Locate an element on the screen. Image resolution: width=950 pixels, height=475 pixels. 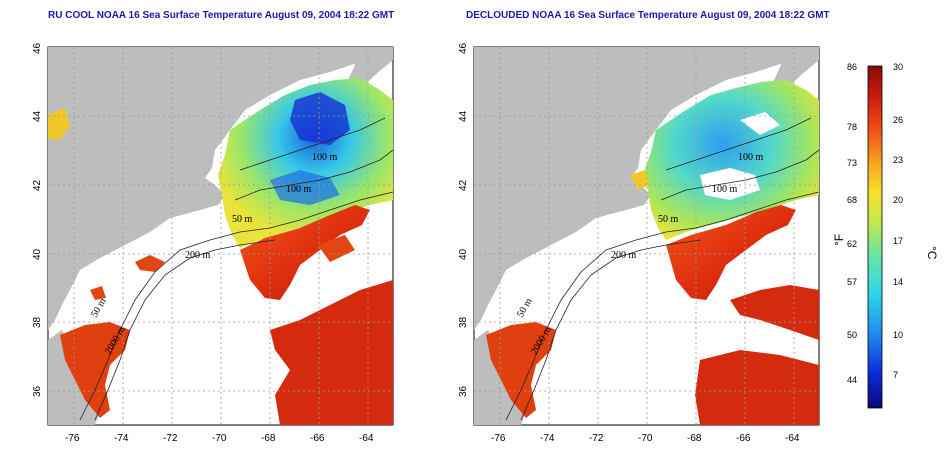
right-x-tick: -70 is located at coordinates (645, 438).